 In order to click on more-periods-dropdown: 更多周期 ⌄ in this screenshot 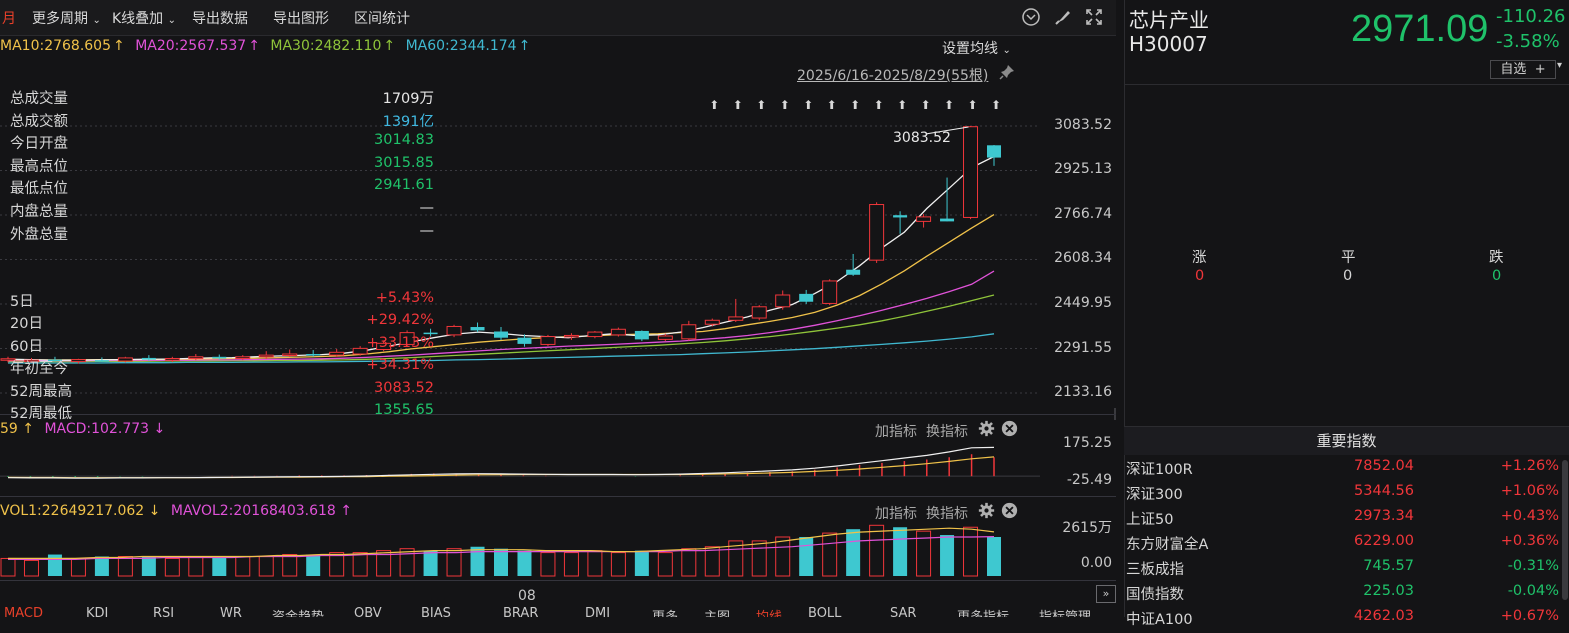, I will do `click(66, 18)`.